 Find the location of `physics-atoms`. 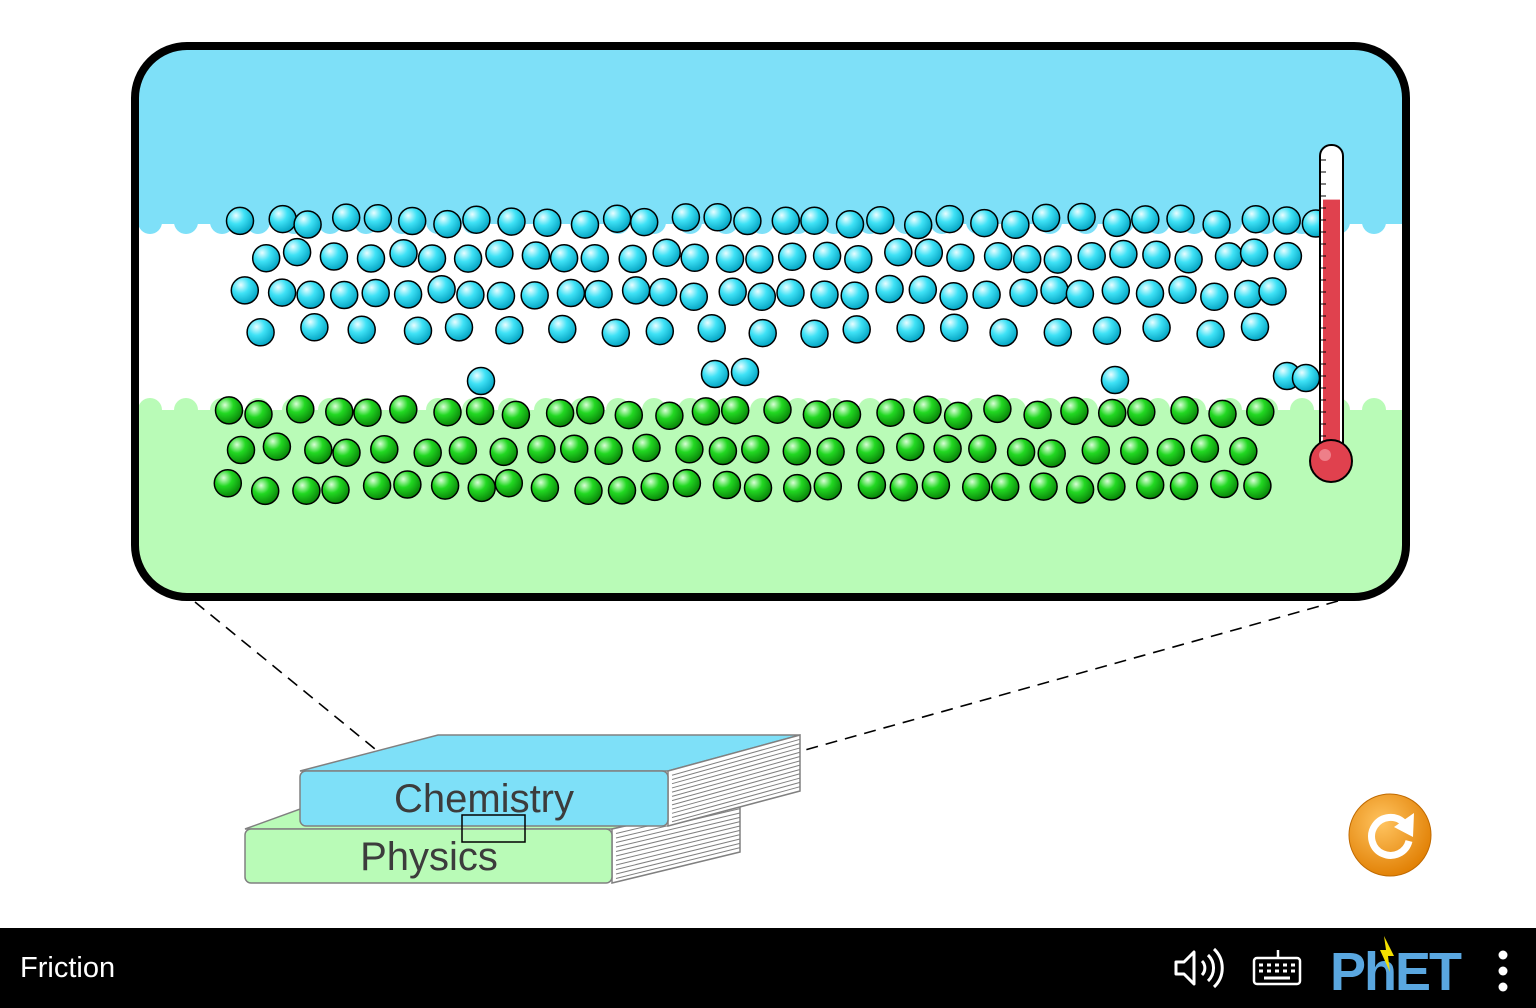

physics-atoms is located at coordinates (744, 450).